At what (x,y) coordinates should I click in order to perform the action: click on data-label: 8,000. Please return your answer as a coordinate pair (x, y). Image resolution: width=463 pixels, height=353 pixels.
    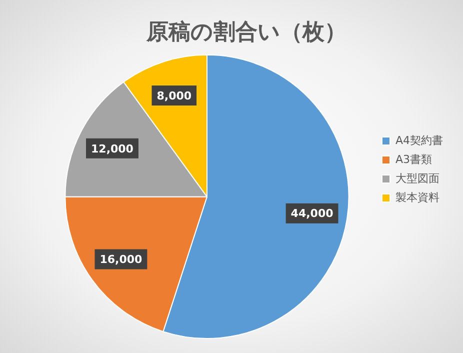
    Looking at the image, I should click on (174, 95).